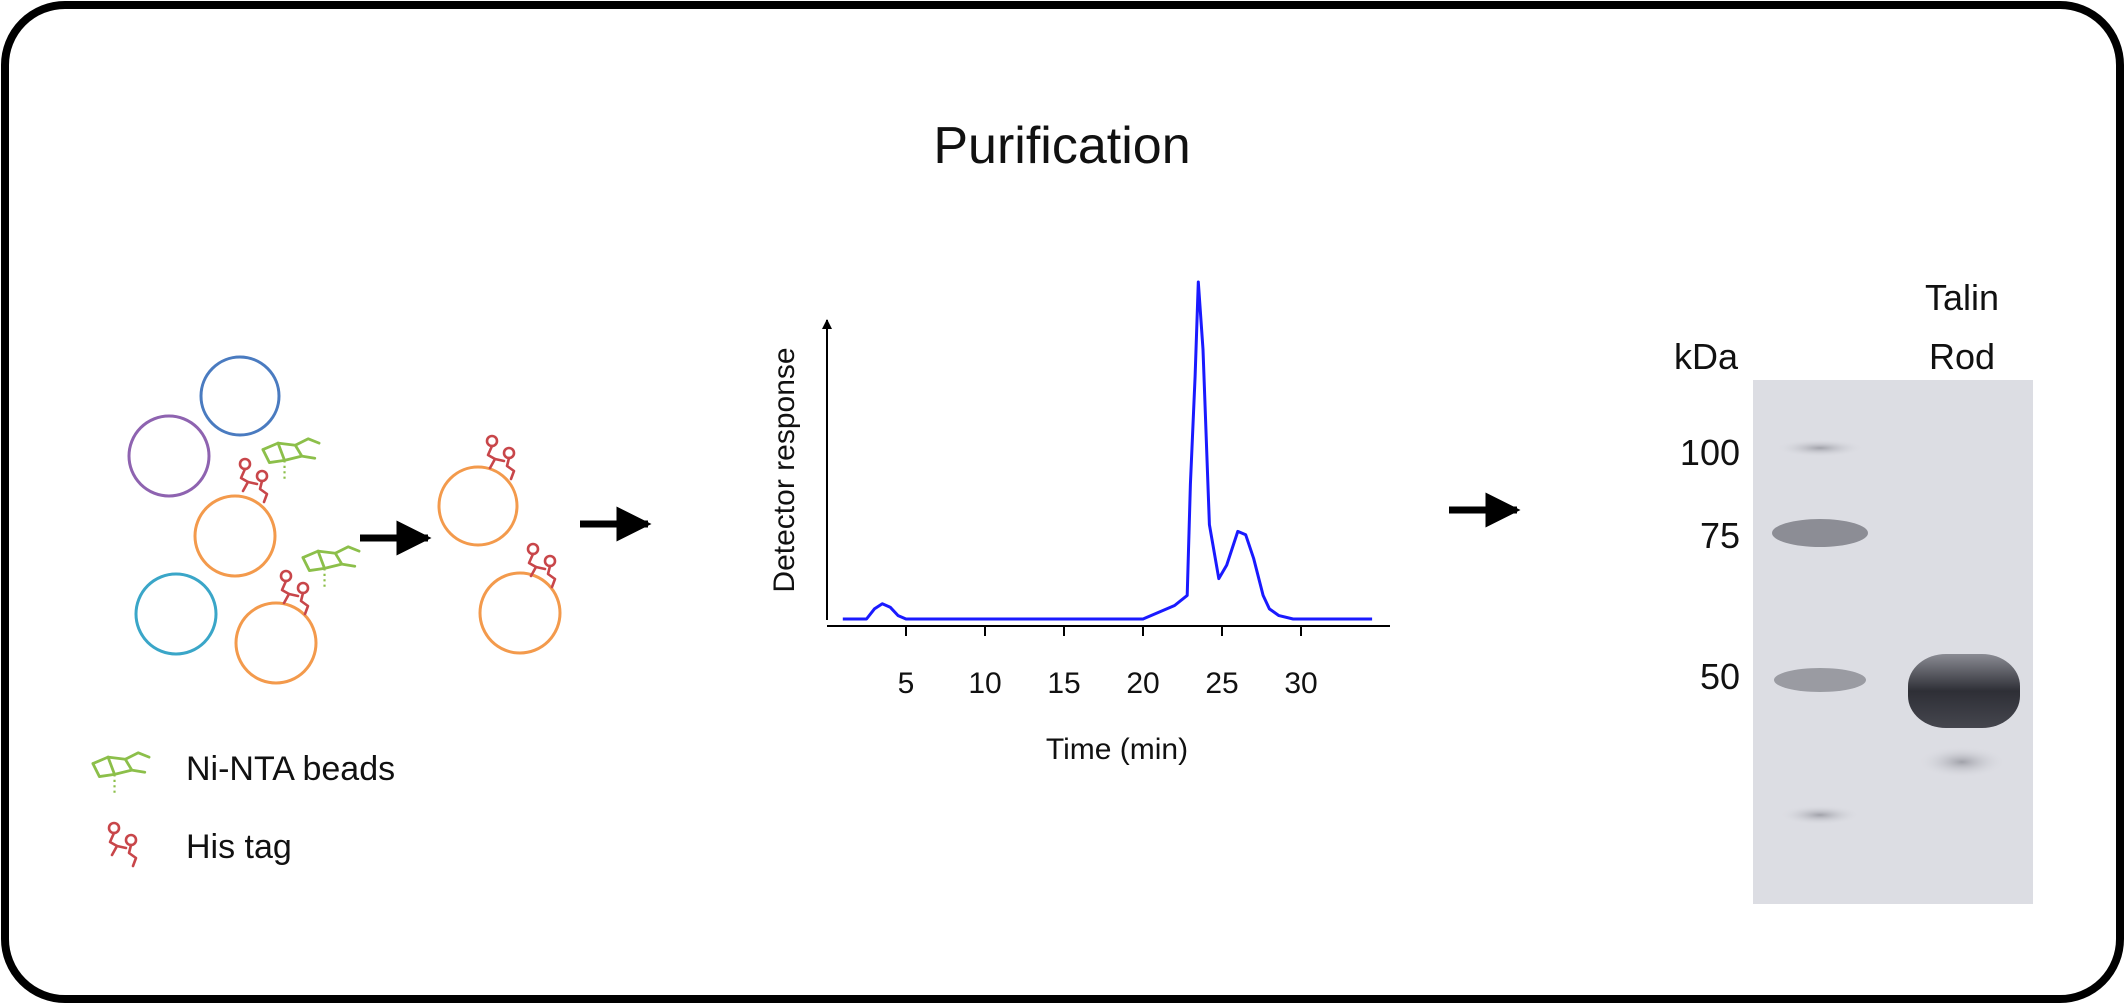 The width and height of the screenshot is (2125, 1004). What do you see at coordinates (1893, 642) in the screenshot?
I see `gel-image` at bounding box center [1893, 642].